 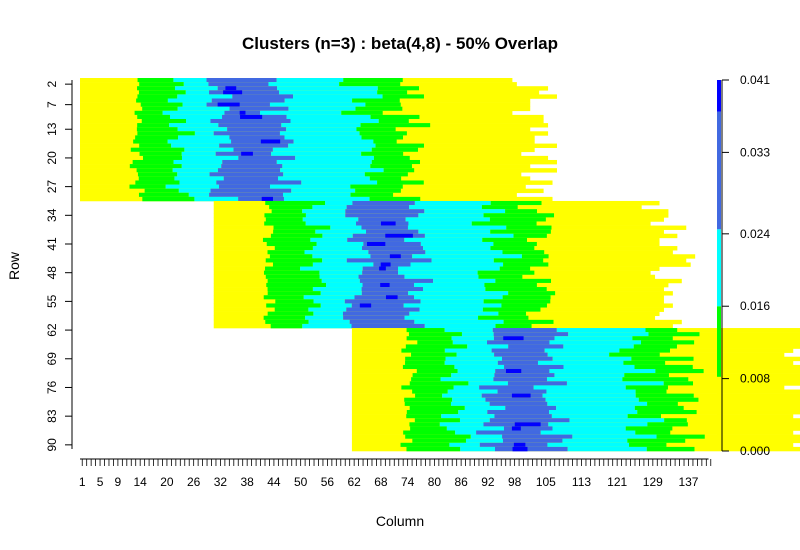 What do you see at coordinates (755, 306) in the screenshot?
I see `legend-tick-label: 0.016` at bounding box center [755, 306].